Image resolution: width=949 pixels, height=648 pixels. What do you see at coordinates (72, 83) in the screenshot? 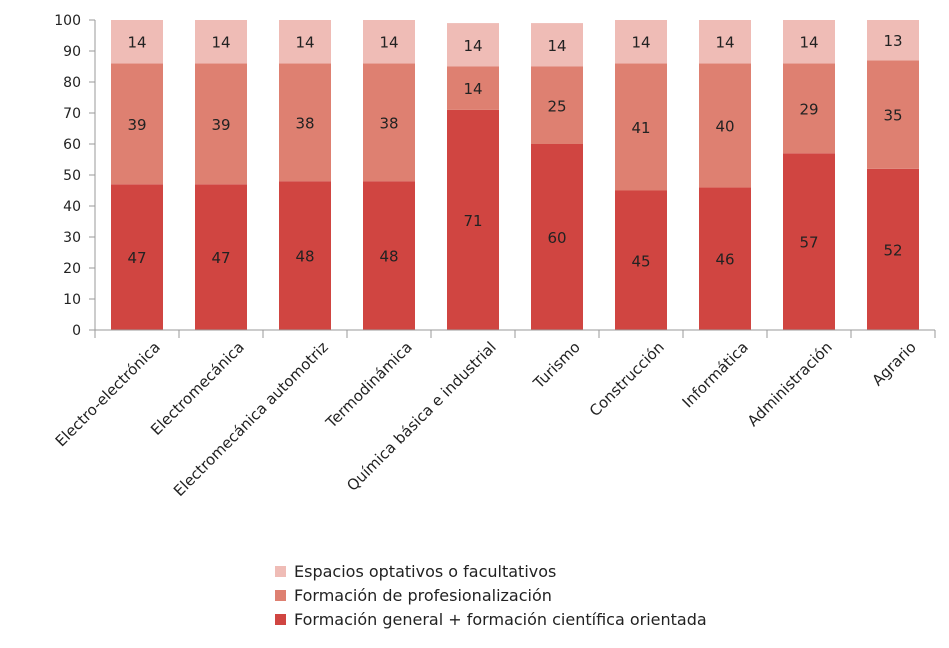
I see `y-tick-label: 80` at bounding box center [72, 83].